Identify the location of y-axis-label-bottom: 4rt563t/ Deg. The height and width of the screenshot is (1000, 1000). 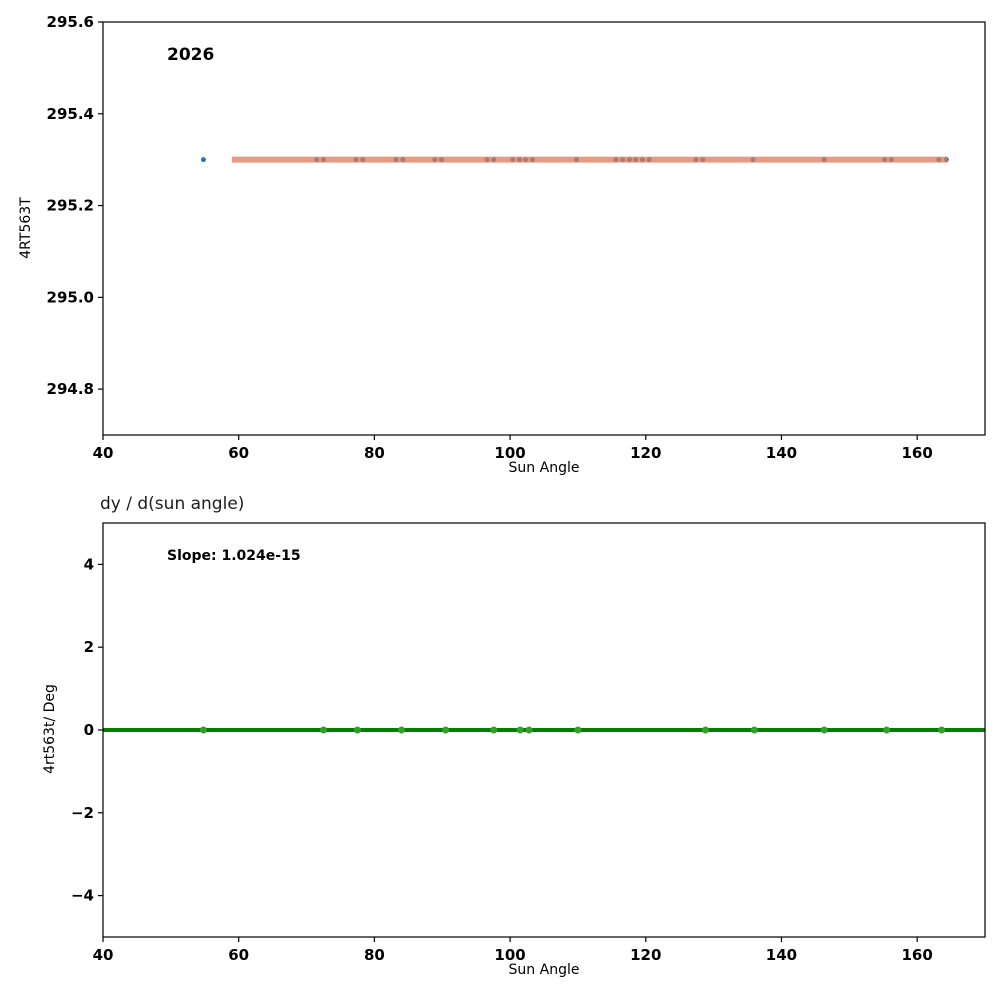
(50, 729).